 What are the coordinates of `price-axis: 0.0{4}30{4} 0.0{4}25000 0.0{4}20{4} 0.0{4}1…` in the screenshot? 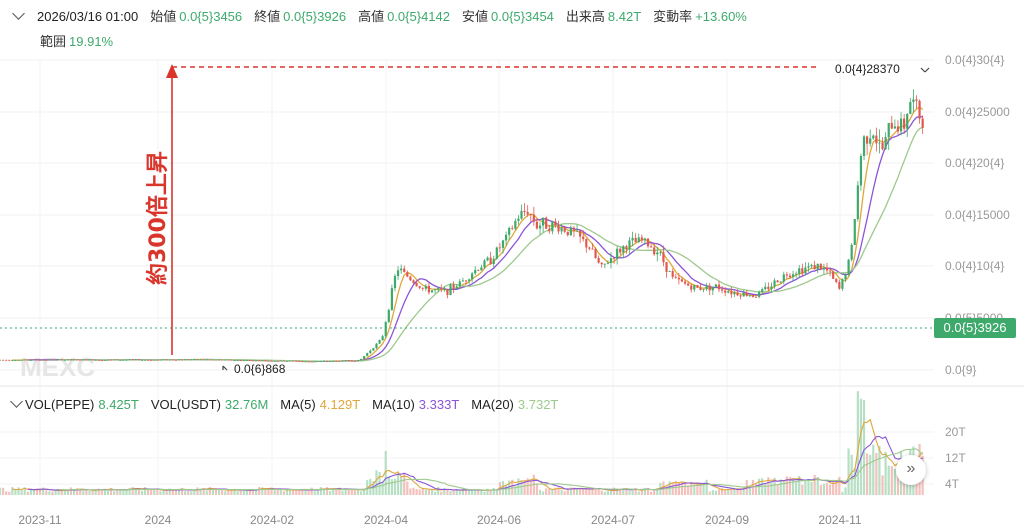 It's located at (977, 215).